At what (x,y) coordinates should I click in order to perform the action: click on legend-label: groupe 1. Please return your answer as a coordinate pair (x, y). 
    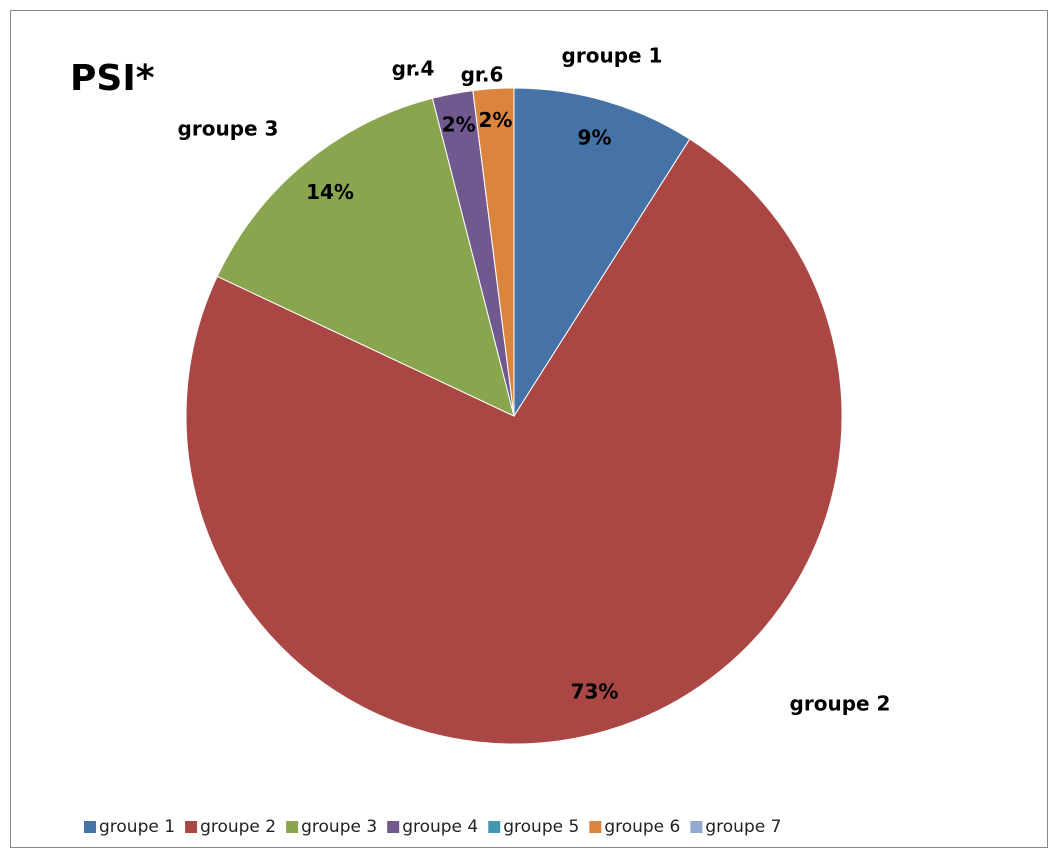
    Looking at the image, I should click on (137, 827).